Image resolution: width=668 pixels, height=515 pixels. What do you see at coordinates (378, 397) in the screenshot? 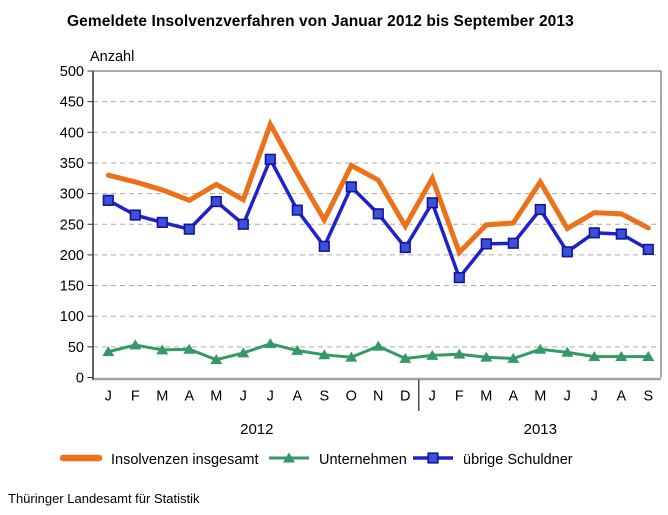
I see `svg-text: N` at bounding box center [378, 397].